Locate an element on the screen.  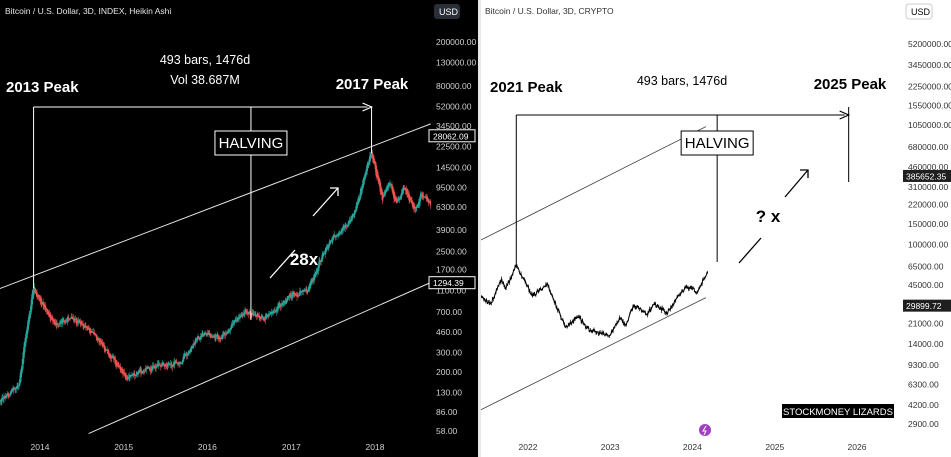
price-tag: 28062.09 is located at coordinates (452, 136).